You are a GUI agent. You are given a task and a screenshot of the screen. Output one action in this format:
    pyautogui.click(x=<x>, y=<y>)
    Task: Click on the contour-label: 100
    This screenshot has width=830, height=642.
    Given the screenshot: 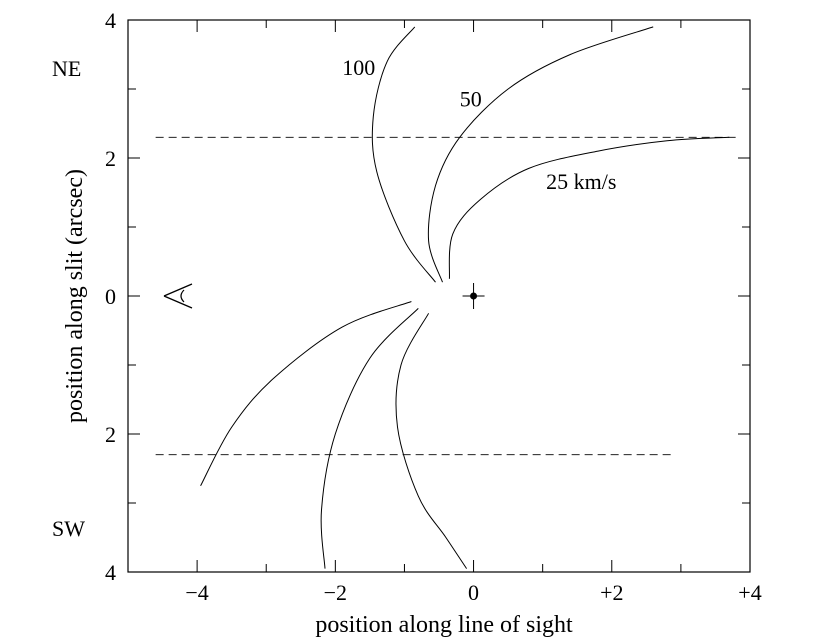 What is the action you would take?
    pyautogui.click(x=358, y=67)
    